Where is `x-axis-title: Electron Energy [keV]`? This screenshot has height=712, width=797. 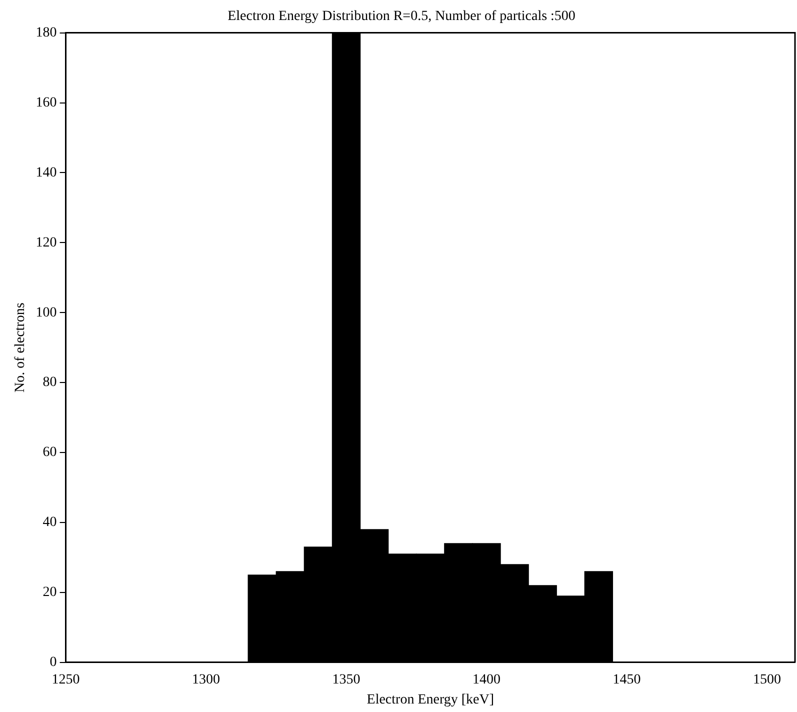 x-axis-title: Electron Energy [keV] is located at coordinates (430, 700).